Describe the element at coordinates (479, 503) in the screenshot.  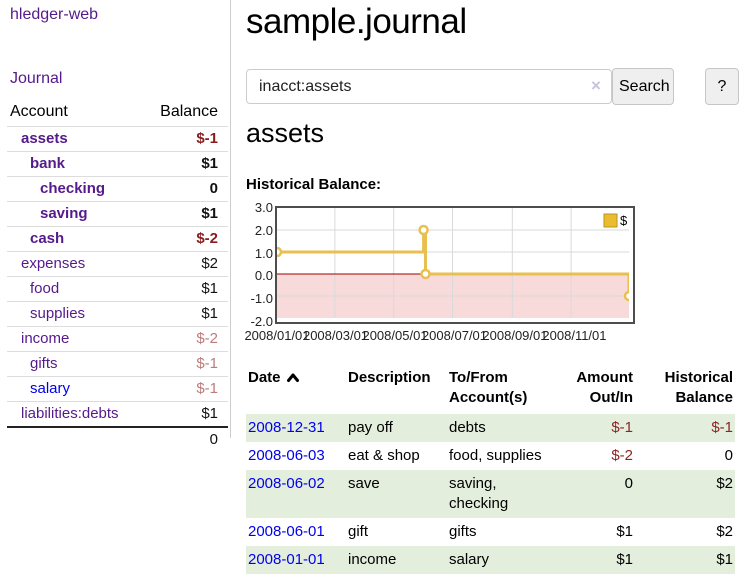
I see `transaction-account-name: checking` at that location.